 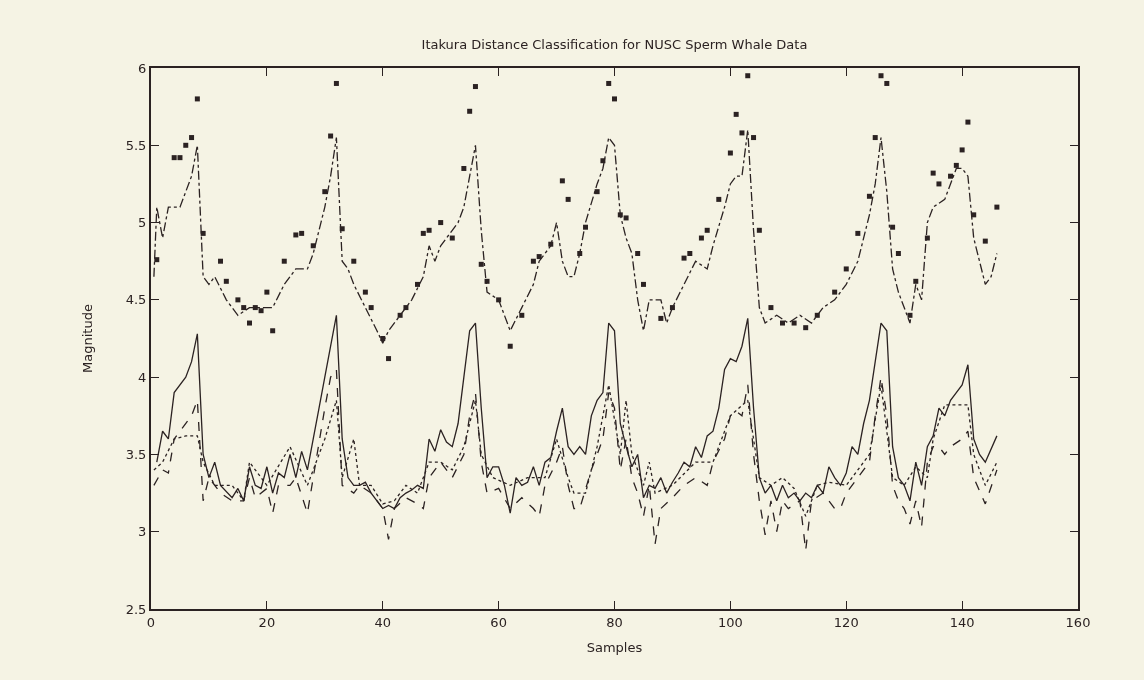 I want to click on y-tick-label: 4, so click(x=142, y=377).